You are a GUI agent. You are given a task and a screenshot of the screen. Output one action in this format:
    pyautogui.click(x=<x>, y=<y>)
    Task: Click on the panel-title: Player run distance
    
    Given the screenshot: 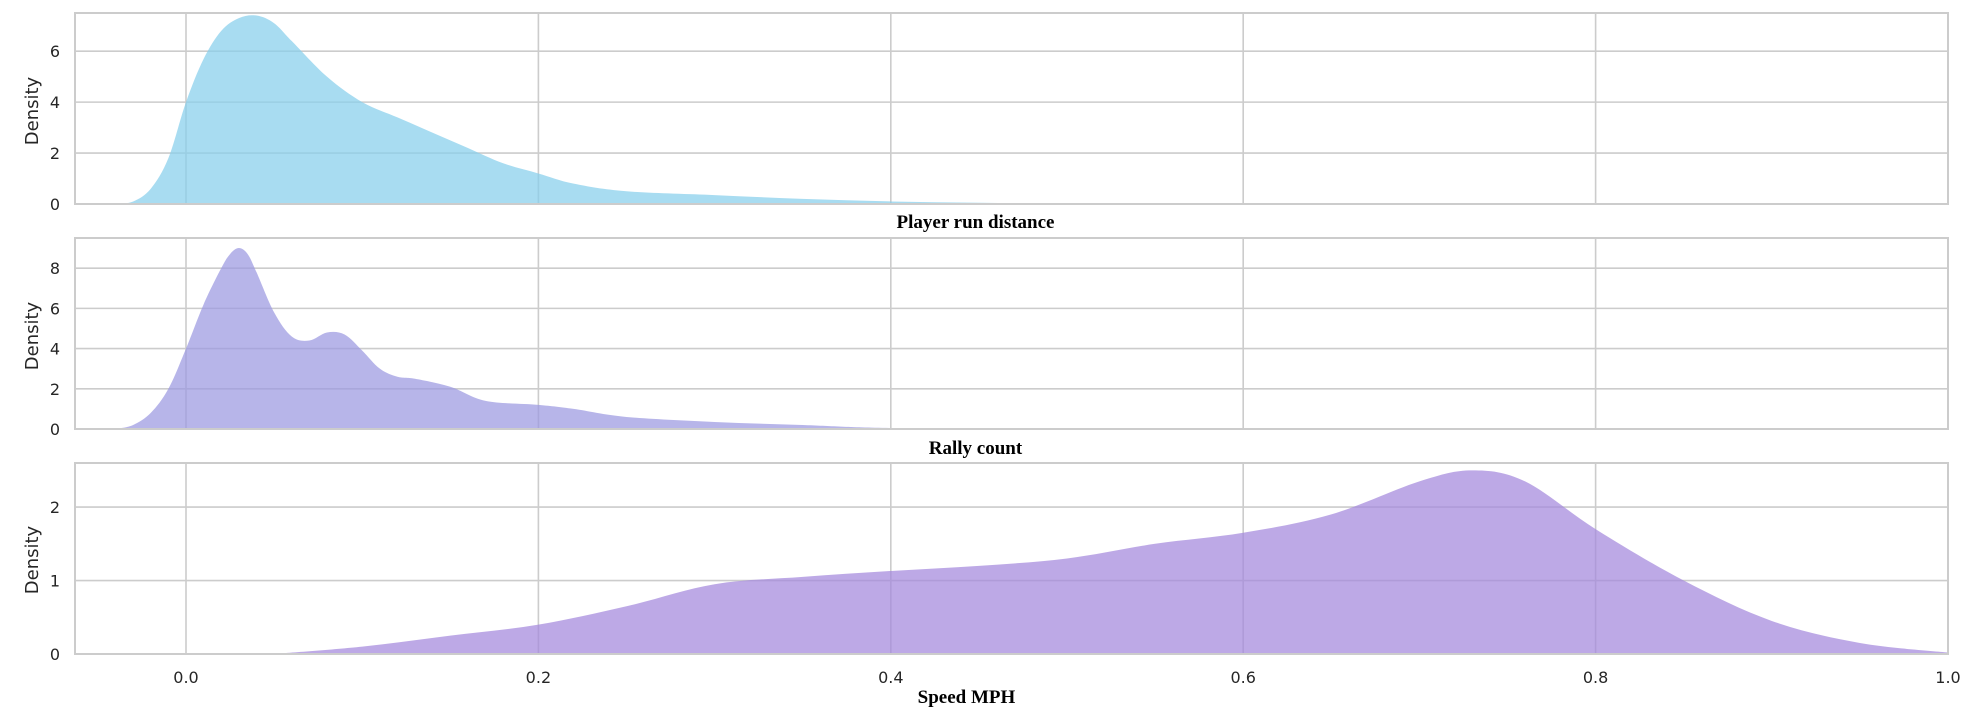 What is the action you would take?
    pyautogui.click(x=976, y=222)
    